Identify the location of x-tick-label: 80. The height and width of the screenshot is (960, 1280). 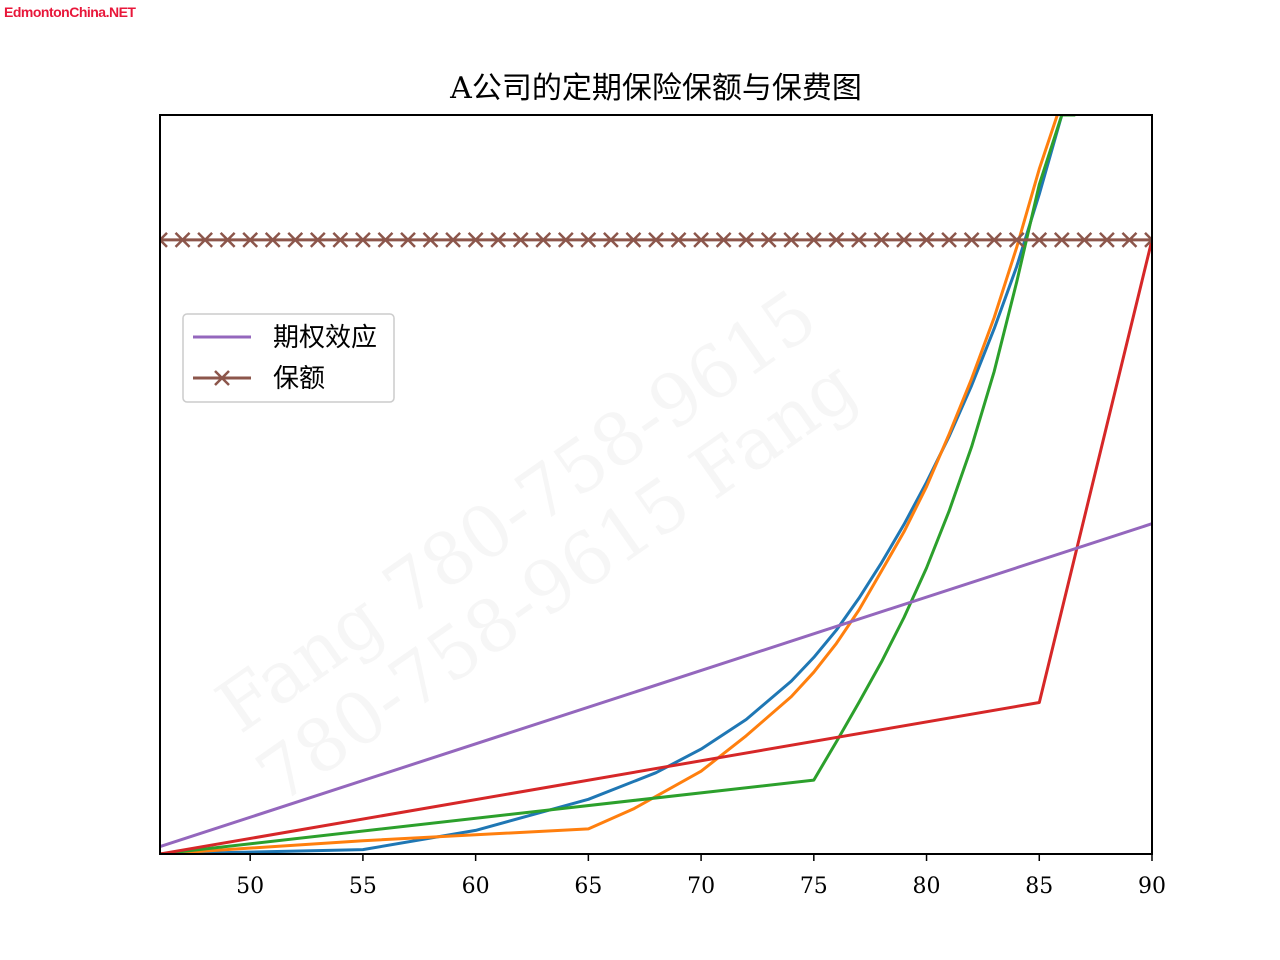
(927, 886).